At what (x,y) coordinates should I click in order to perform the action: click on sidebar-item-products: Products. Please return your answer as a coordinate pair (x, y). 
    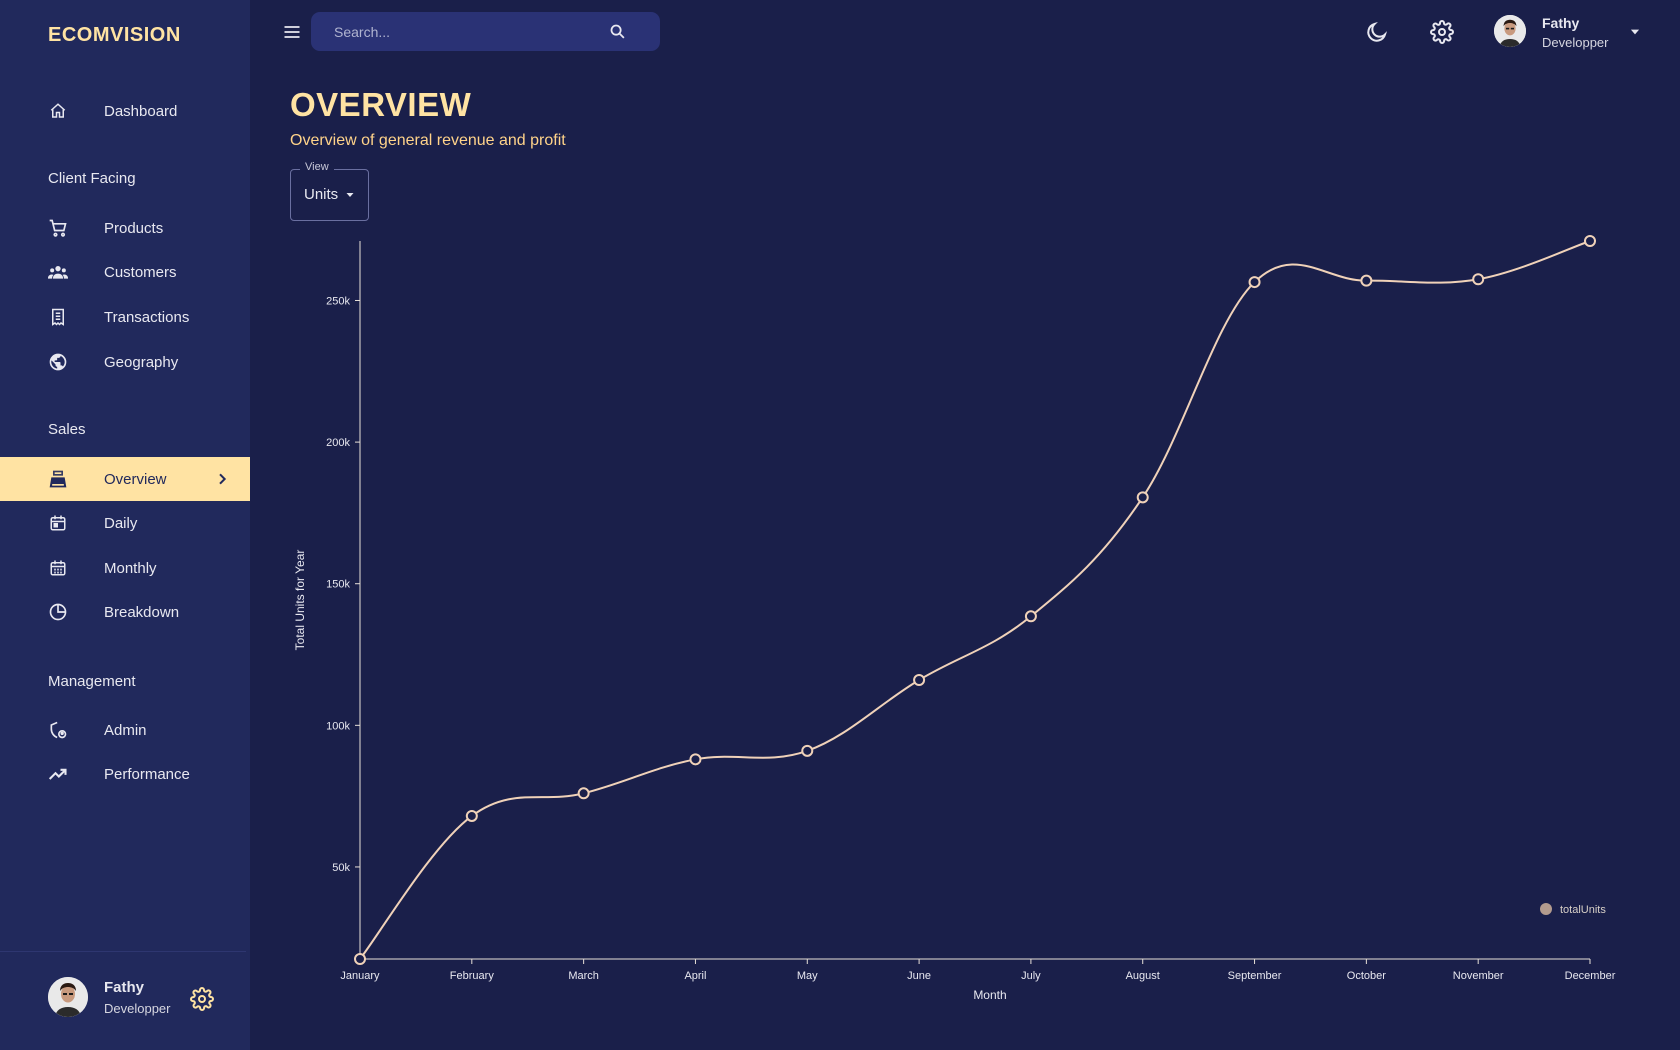
    Looking at the image, I should click on (125, 228).